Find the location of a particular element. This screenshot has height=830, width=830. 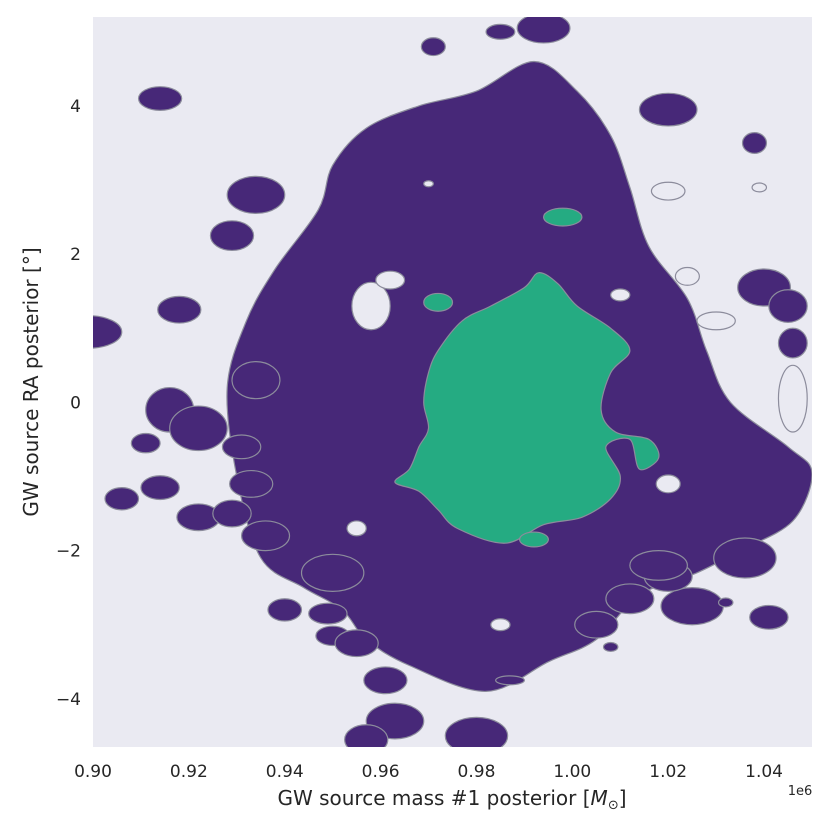

x-axis-label: GW source mass #1 posterior [M⊙] is located at coordinates (451, 799).